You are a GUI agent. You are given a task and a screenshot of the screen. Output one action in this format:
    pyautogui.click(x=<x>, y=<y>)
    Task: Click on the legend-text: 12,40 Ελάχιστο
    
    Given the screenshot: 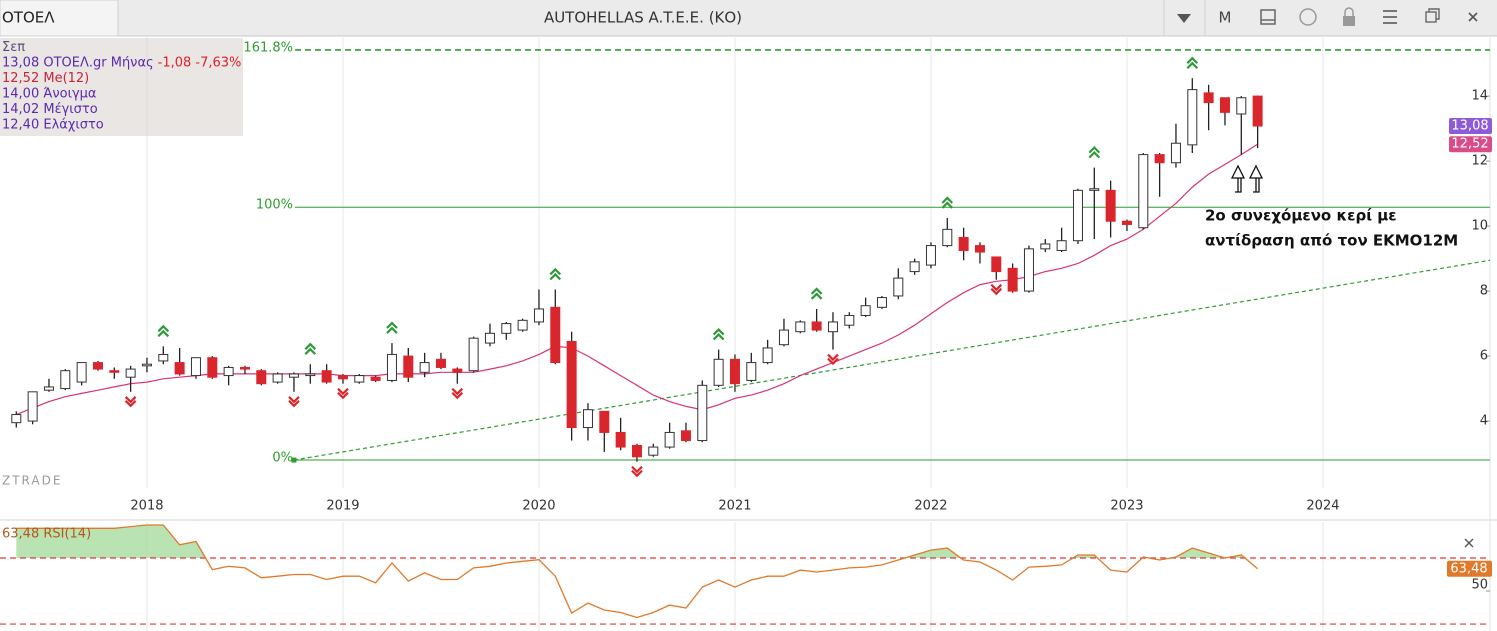 What is the action you would take?
    pyautogui.click(x=53, y=124)
    